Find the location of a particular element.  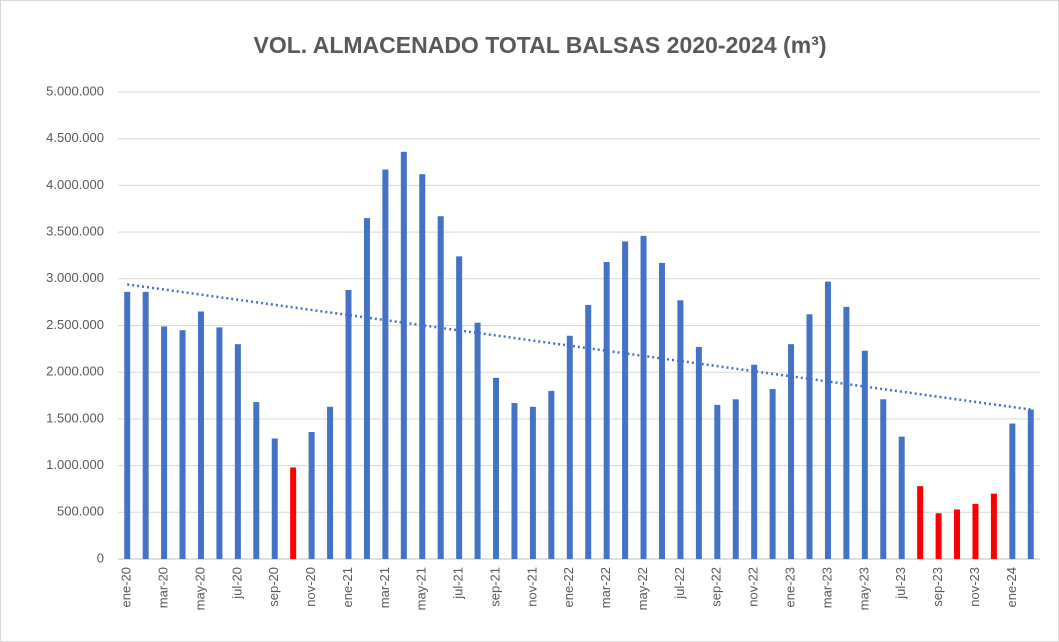

x-tick-label: sep-23 is located at coordinates (937, 587).